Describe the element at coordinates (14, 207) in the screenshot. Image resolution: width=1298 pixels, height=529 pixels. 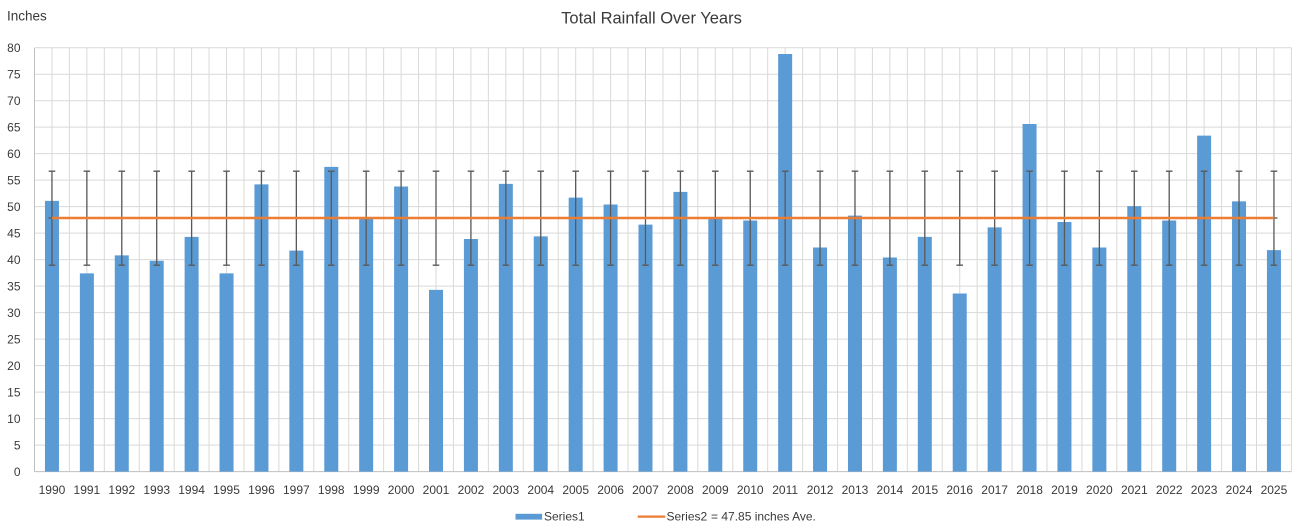
I see `svg-text: 50` at that location.